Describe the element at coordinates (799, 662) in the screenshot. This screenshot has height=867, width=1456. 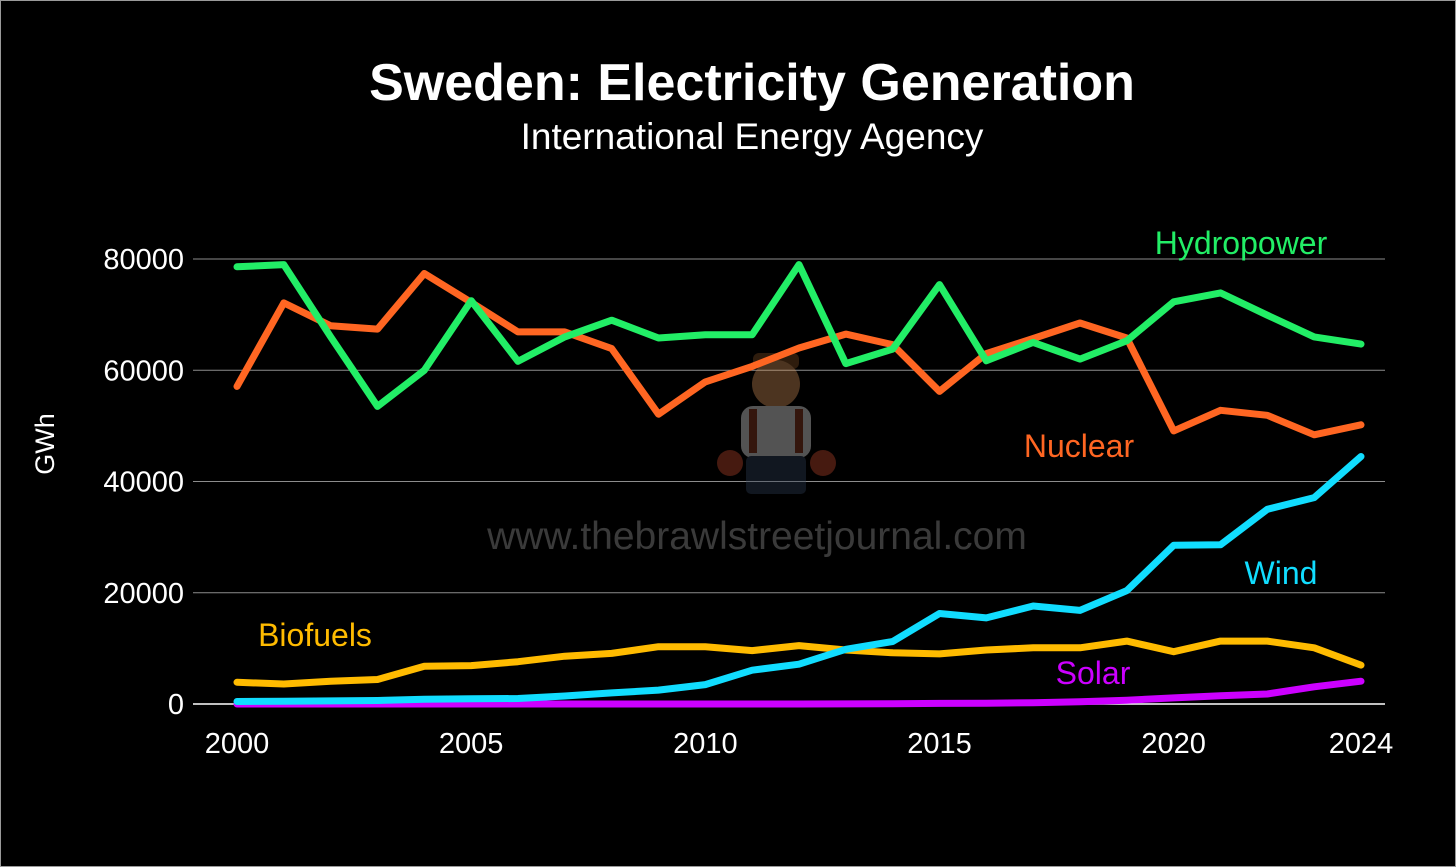
I see `series-line-biofuels` at that location.